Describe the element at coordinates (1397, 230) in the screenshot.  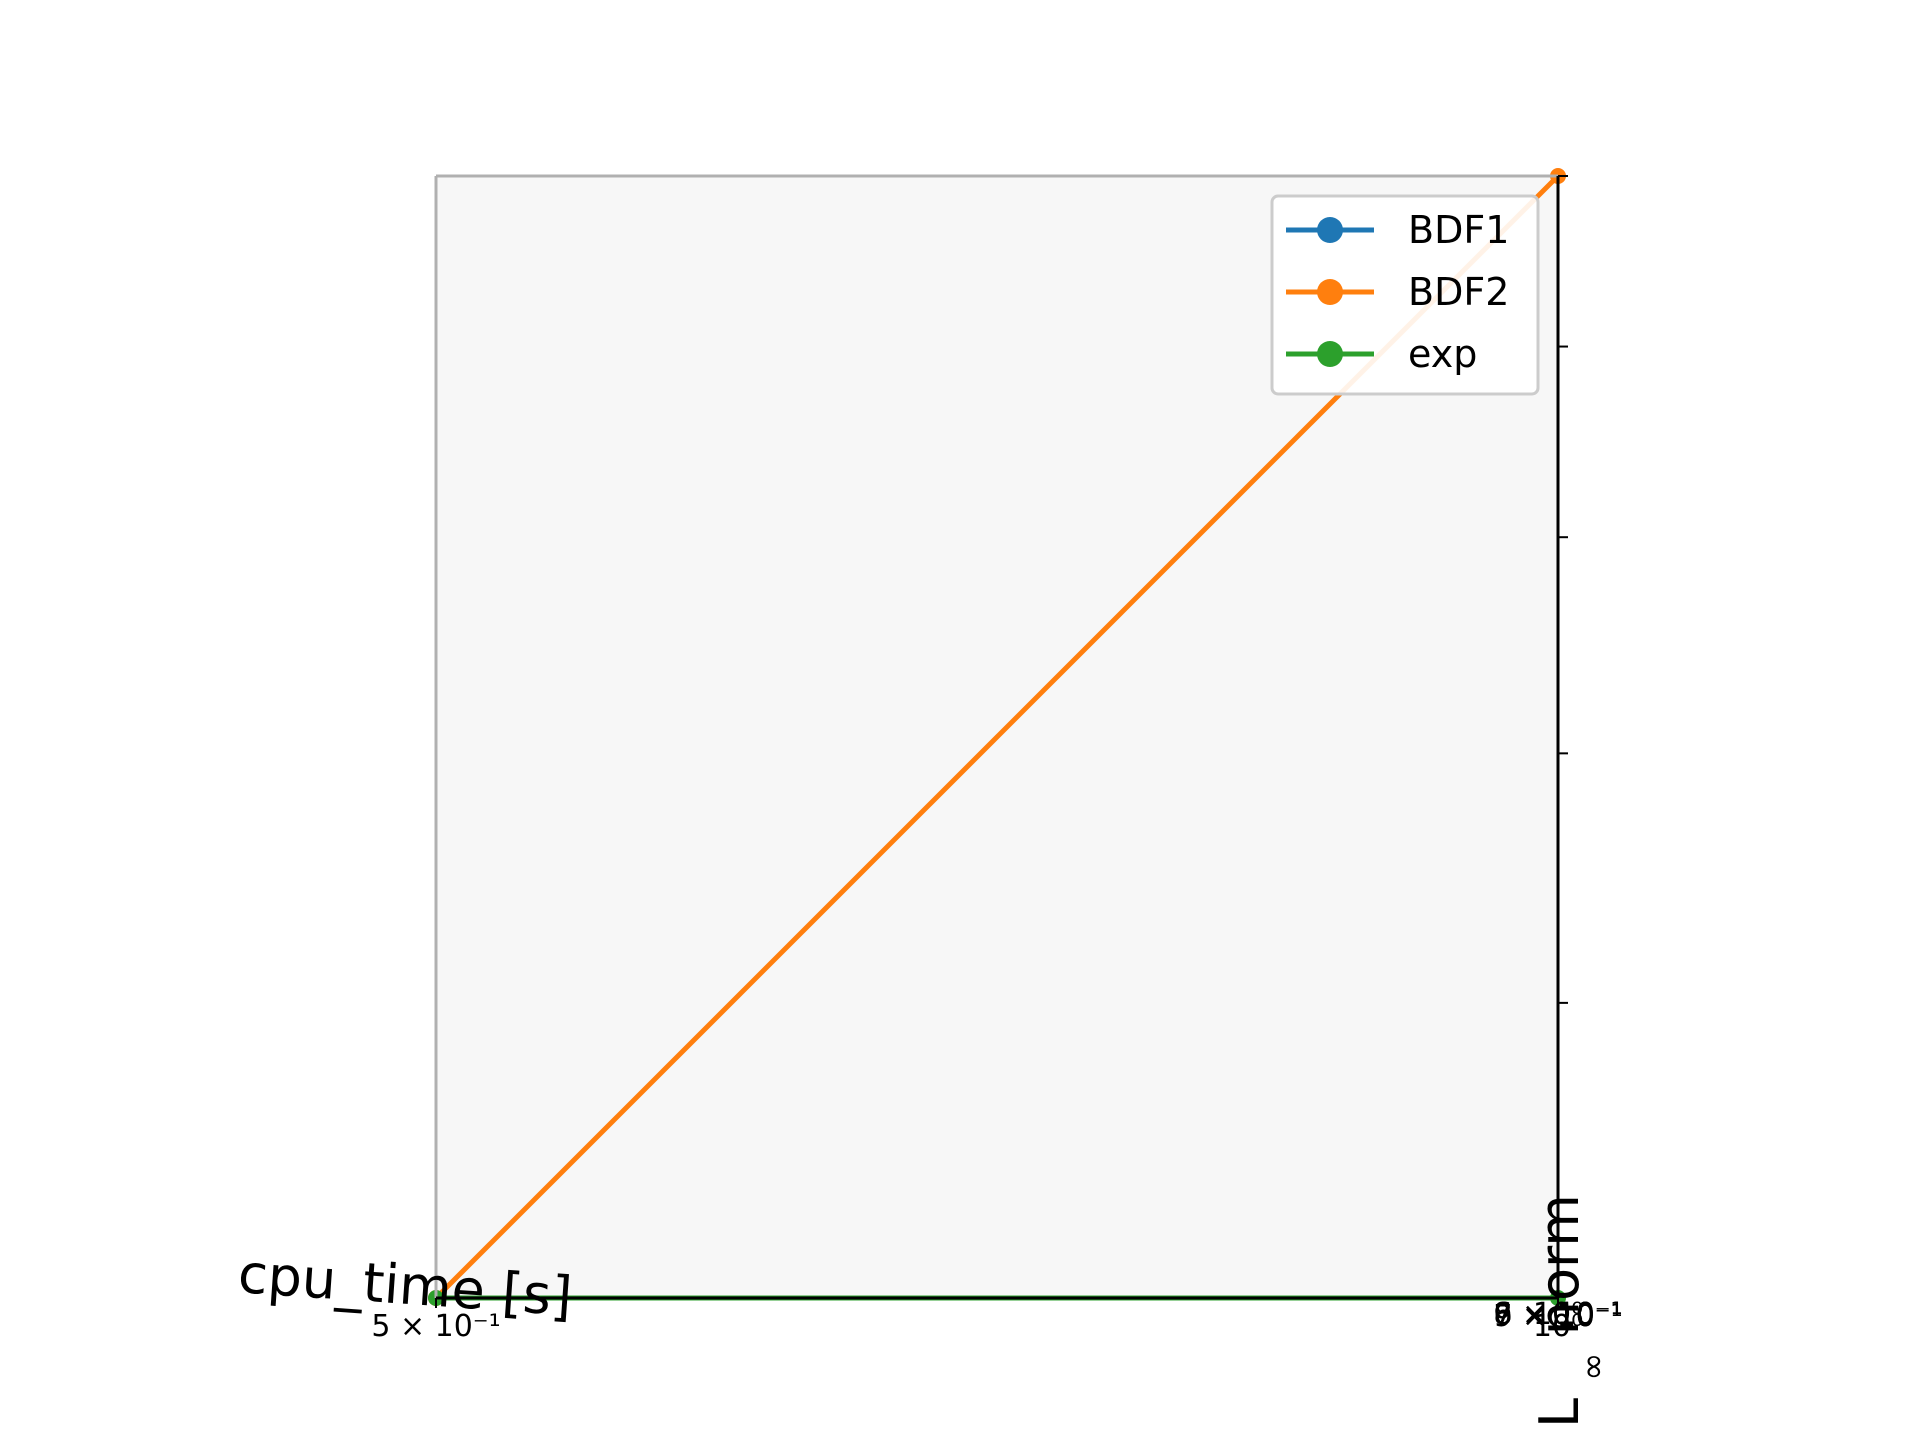
I see `legend-entry-bdf1: BDF1` at that location.